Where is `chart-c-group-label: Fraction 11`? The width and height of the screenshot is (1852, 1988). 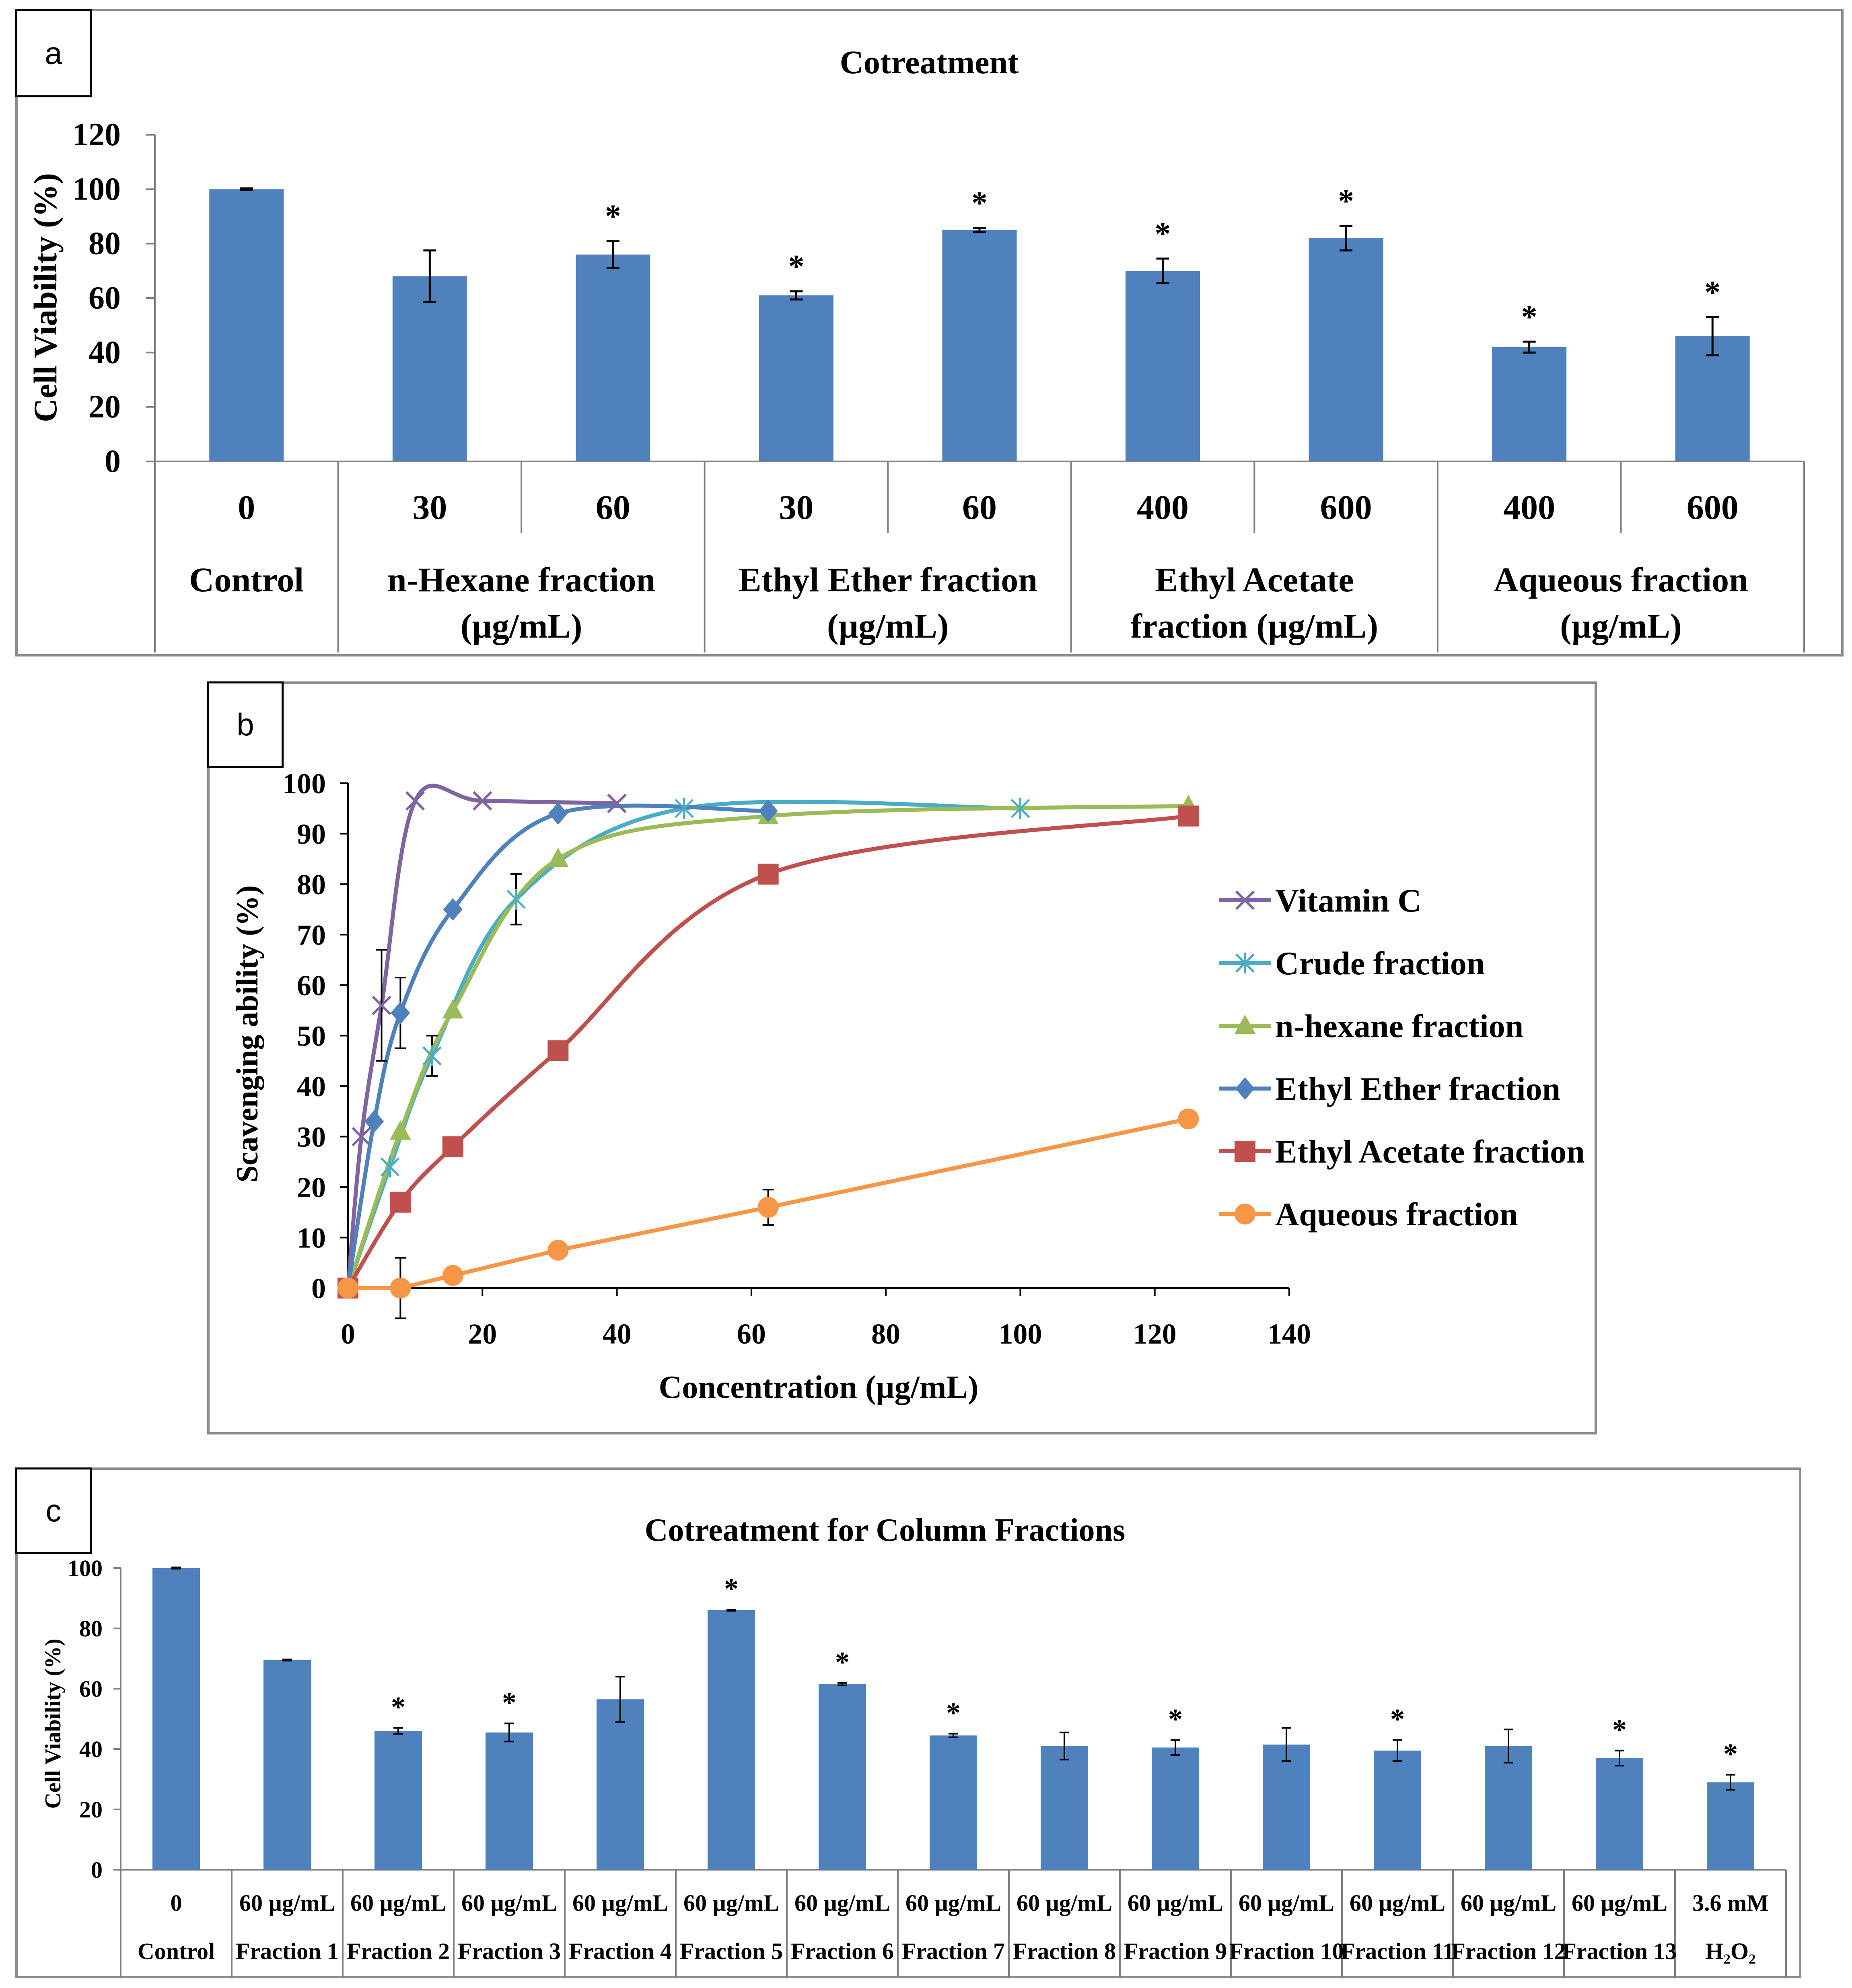
chart-c-group-label: Fraction 11 is located at coordinates (1397, 1951).